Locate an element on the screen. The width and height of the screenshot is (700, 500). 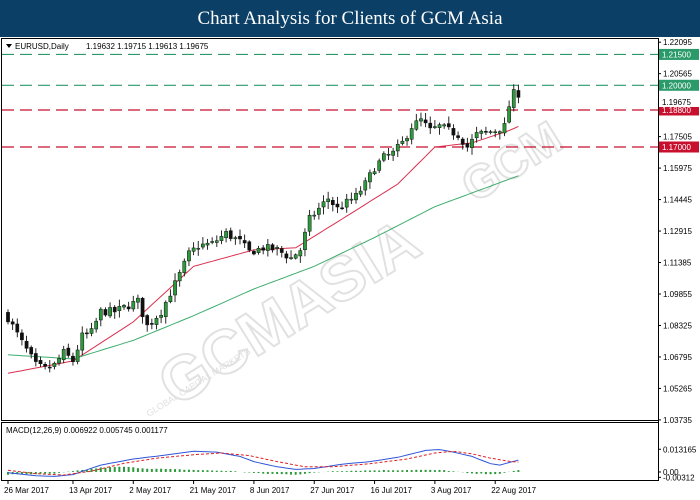
price-tick-label: 1.06795 is located at coordinates (677, 357).